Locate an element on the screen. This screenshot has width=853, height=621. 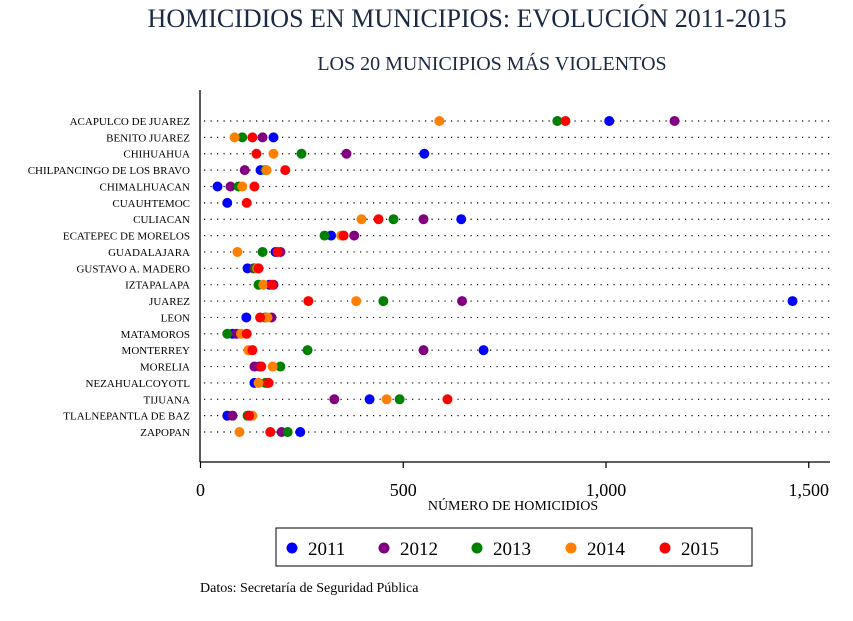
category-label: MORELIA is located at coordinates (165, 368).